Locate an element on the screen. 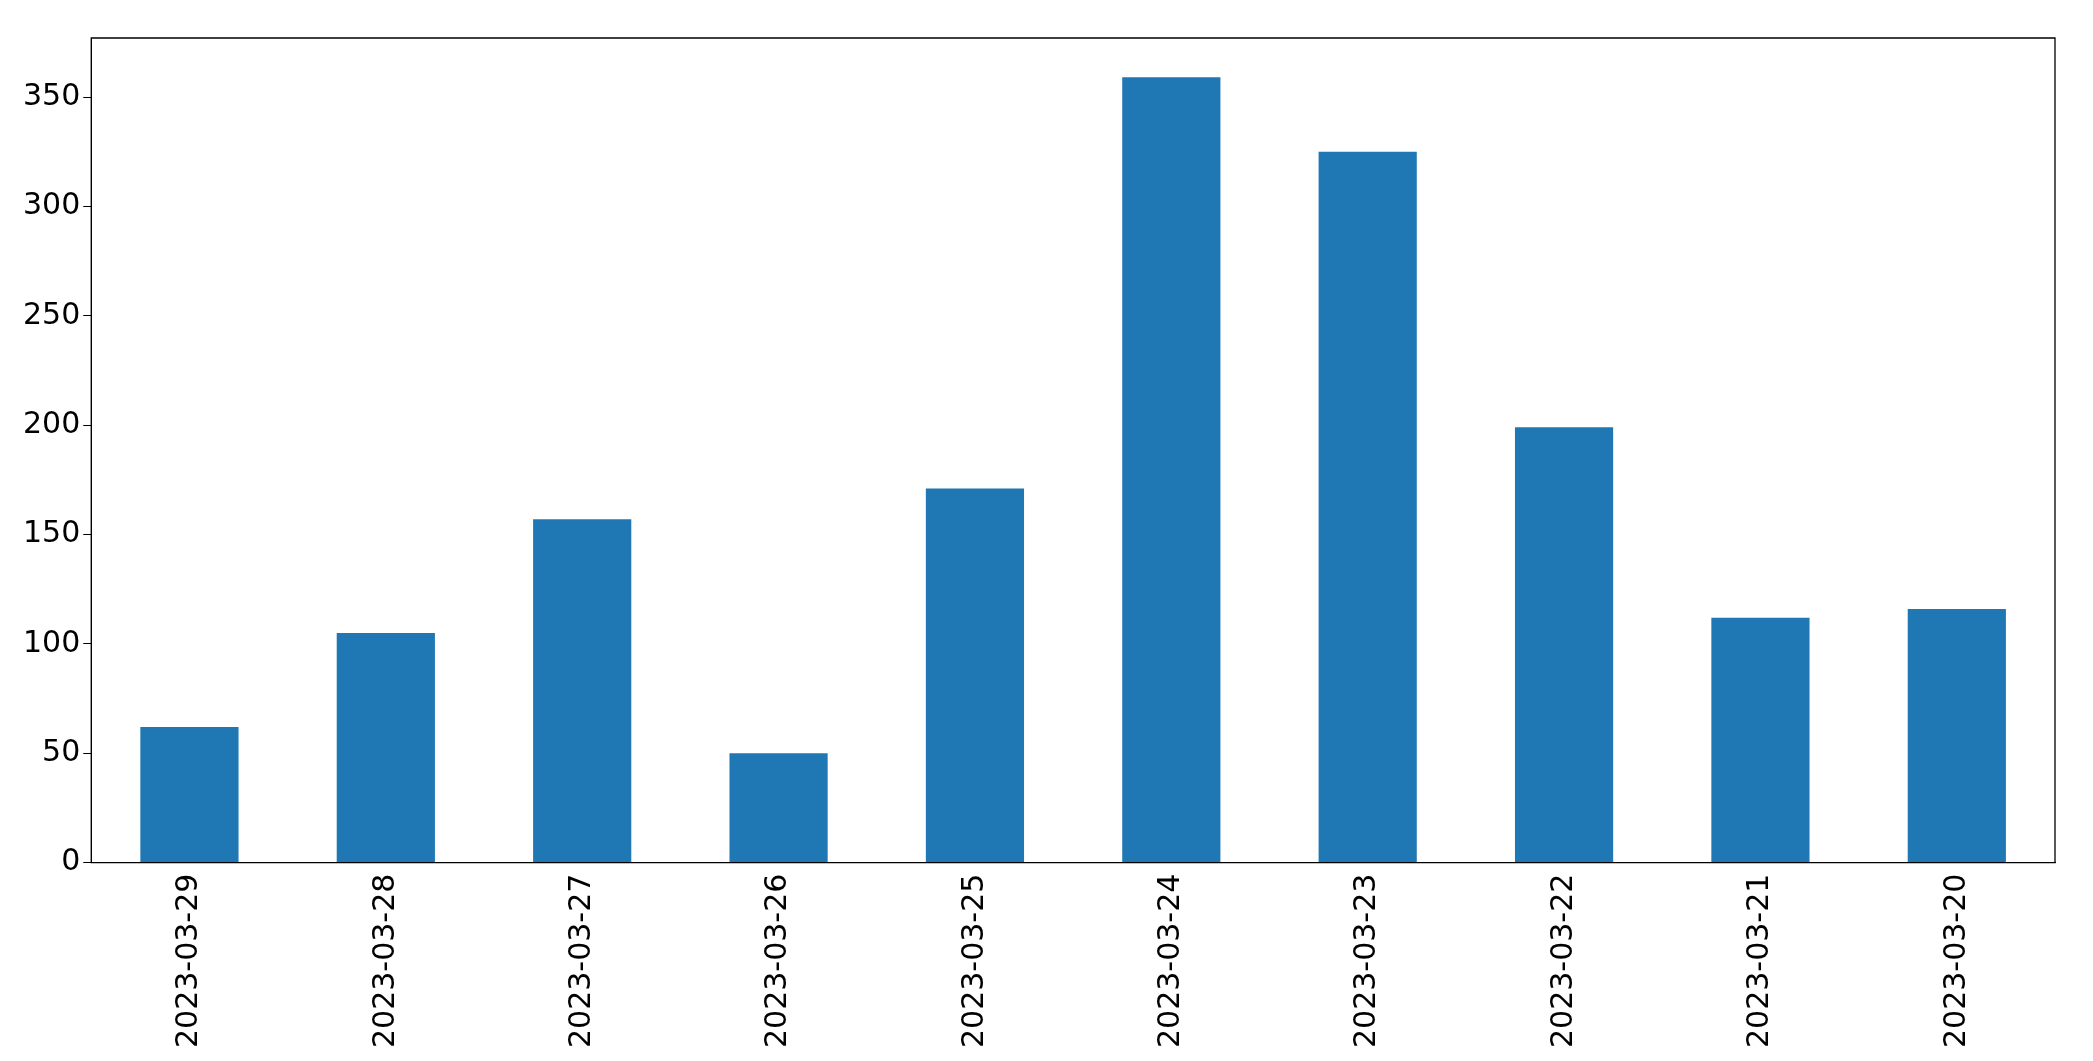  x-tick-label: 2023-03-26 is located at coordinates (776, 961).